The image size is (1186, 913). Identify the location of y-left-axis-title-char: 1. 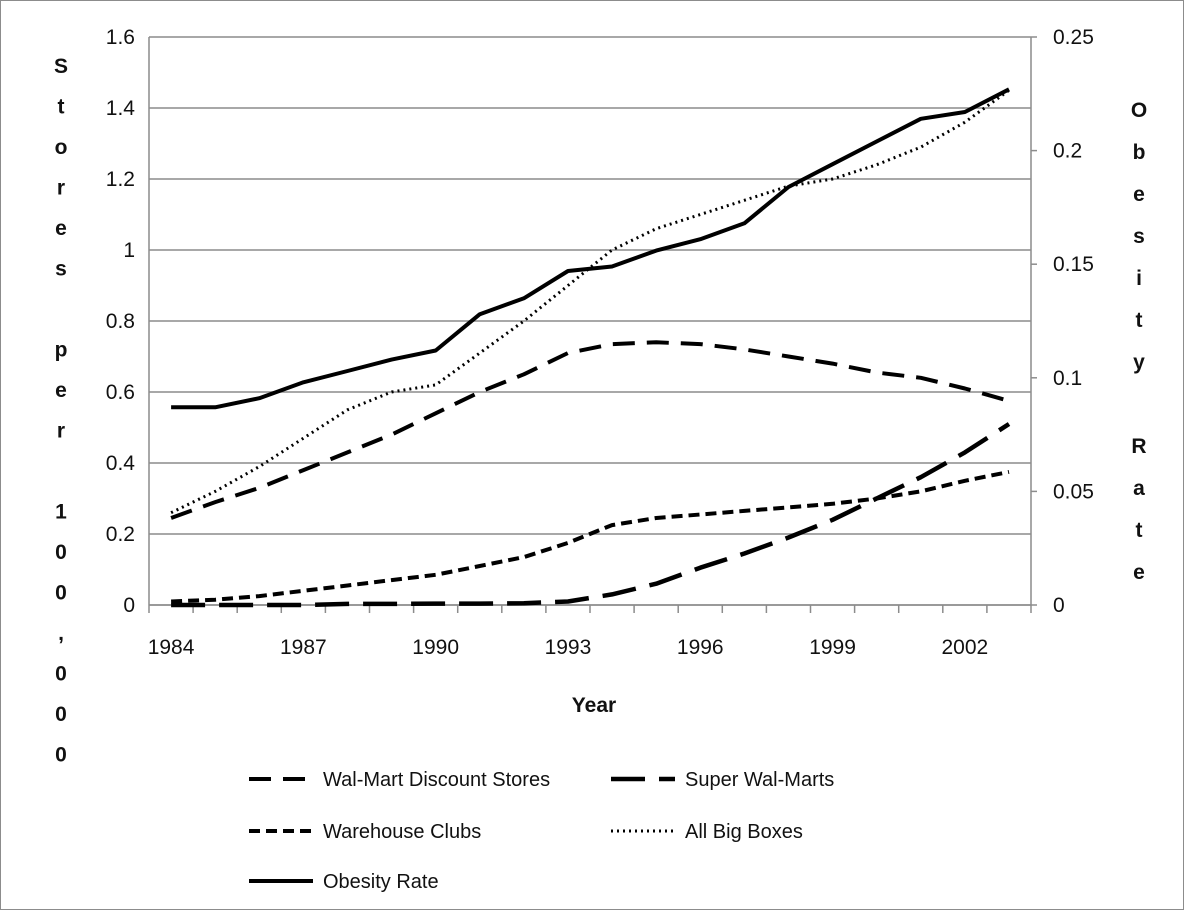
(61, 512).